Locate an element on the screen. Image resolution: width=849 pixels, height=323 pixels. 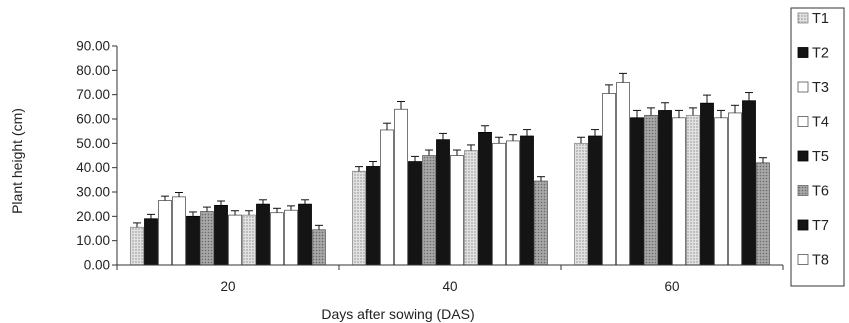
y-tick-label: 40.00 is located at coordinates (93, 167).